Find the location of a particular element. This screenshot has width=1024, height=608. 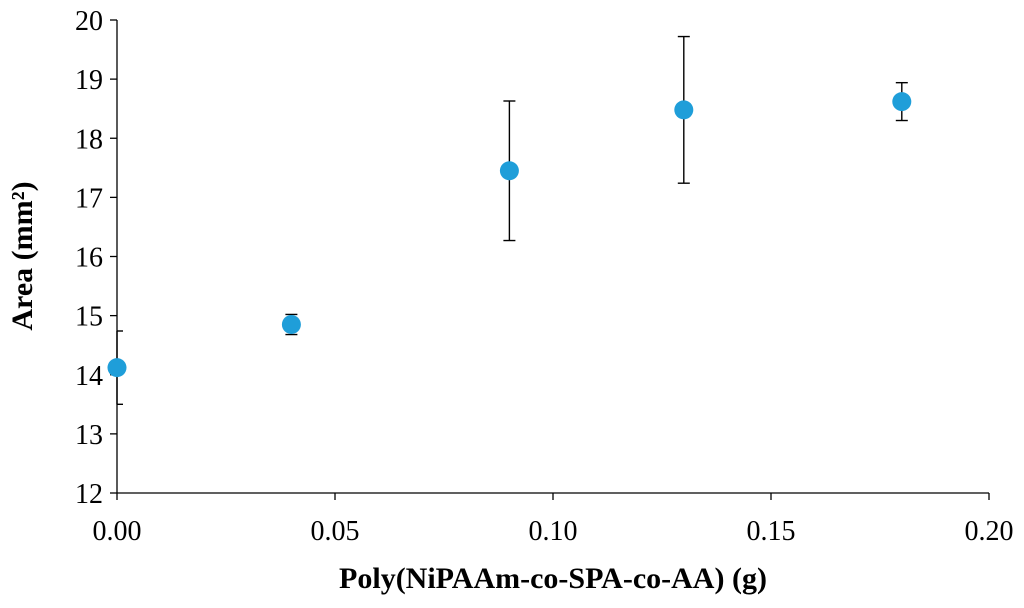

x-axis-title: Poly(NiPAAm-co-SPA-co-AA) (g) is located at coordinates (553, 578).